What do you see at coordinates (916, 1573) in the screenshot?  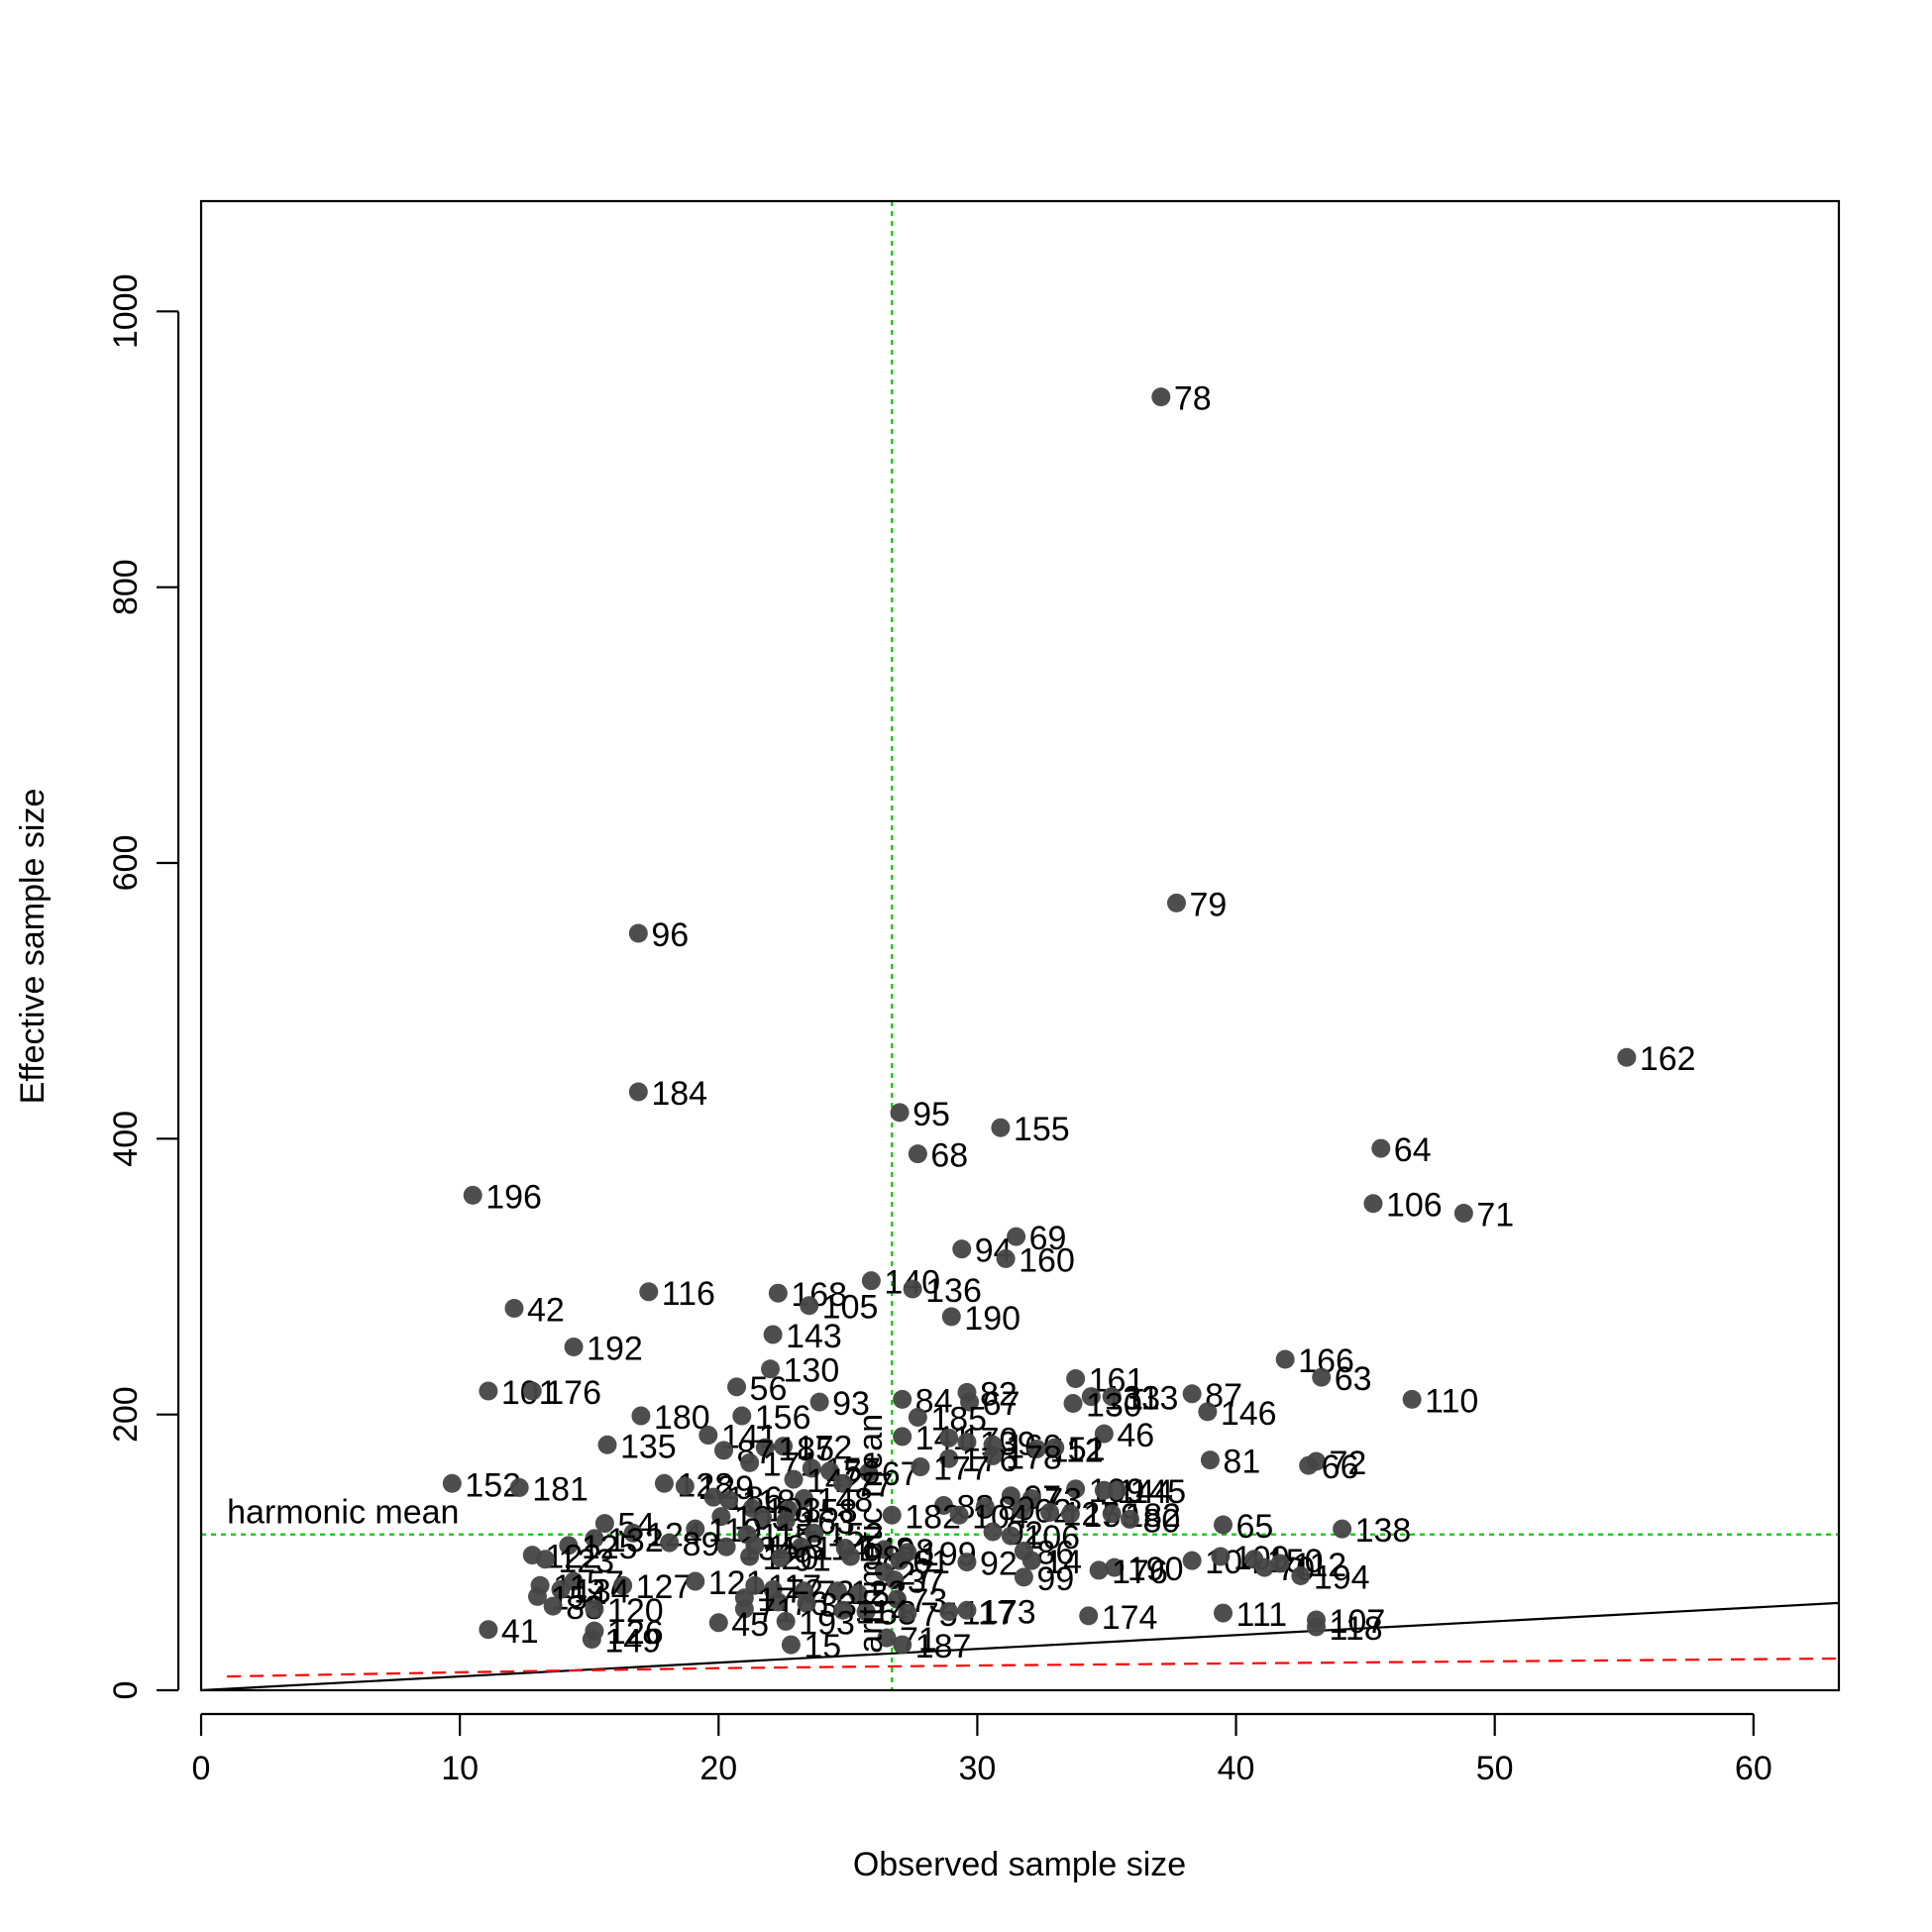 I see `point-label: 27` at bounding box center [916, 1573].